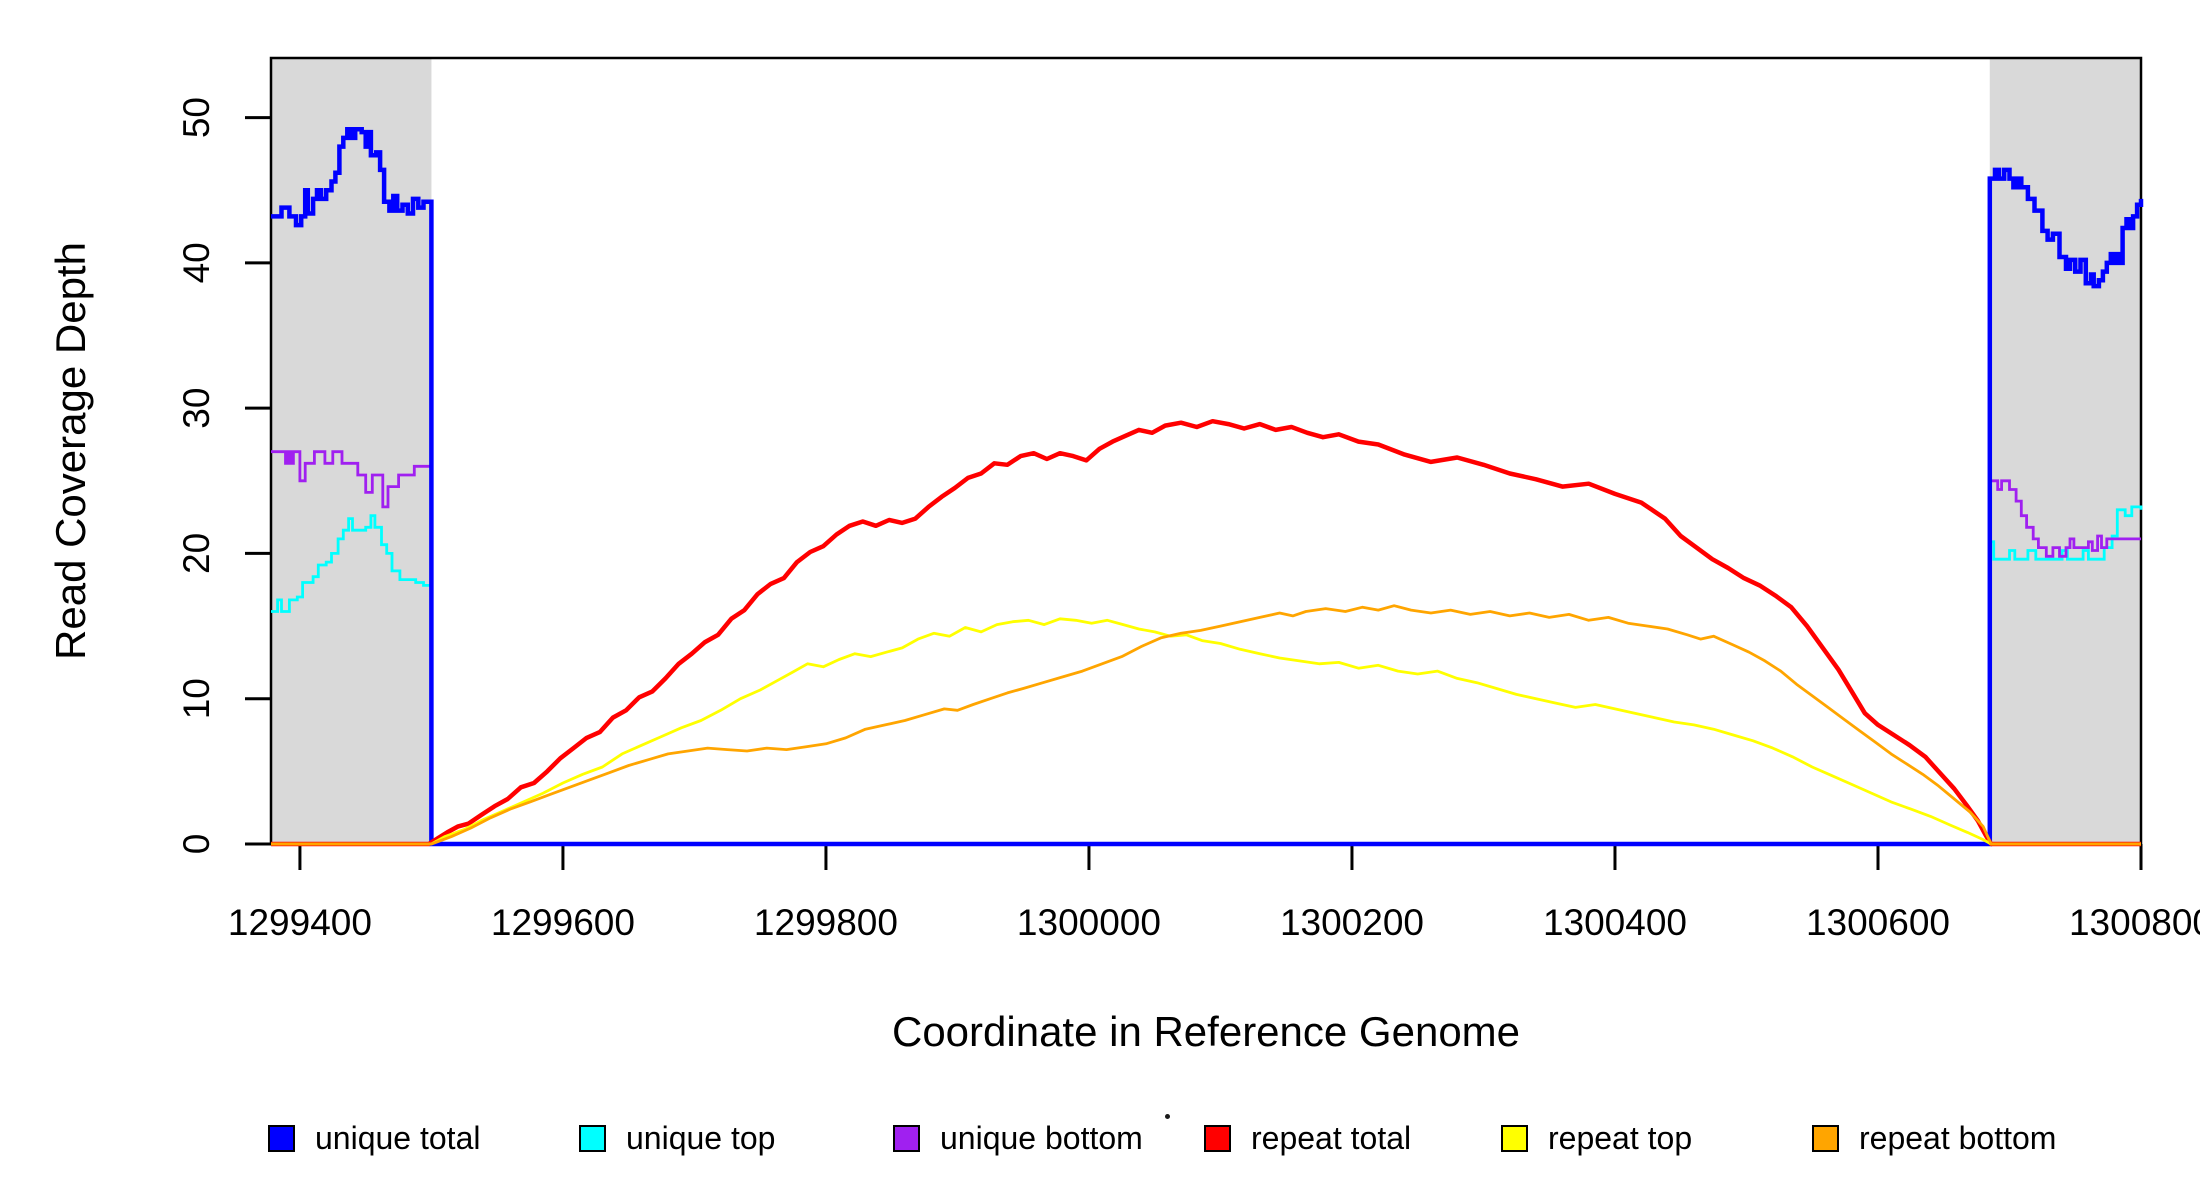  I want to click on legend-label-unique-total: unique total, so click(398, 1138).